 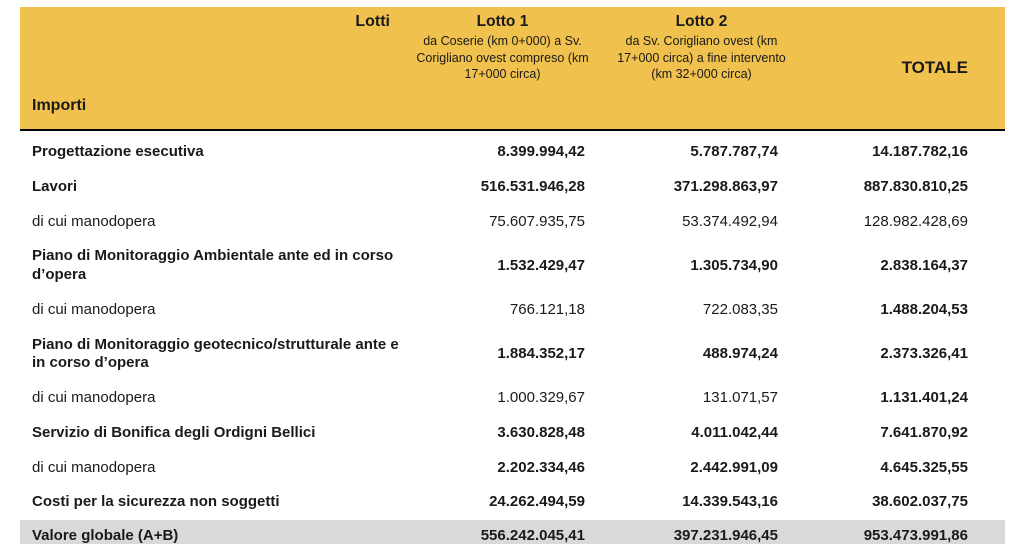 I want to click on value-lotto2: 14.339.543,16, so click(x=730, y=502).